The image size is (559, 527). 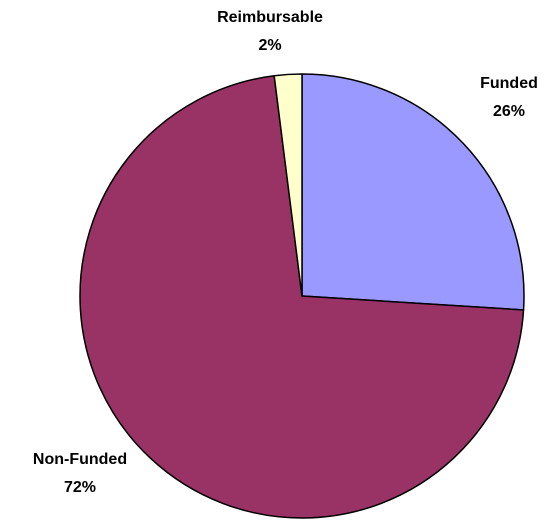 What do you see at coordinates (80, 474) in the screenshot?
I see `slice-label-non-funded: Non-Funded 72%` at bounding box center [80, 474].